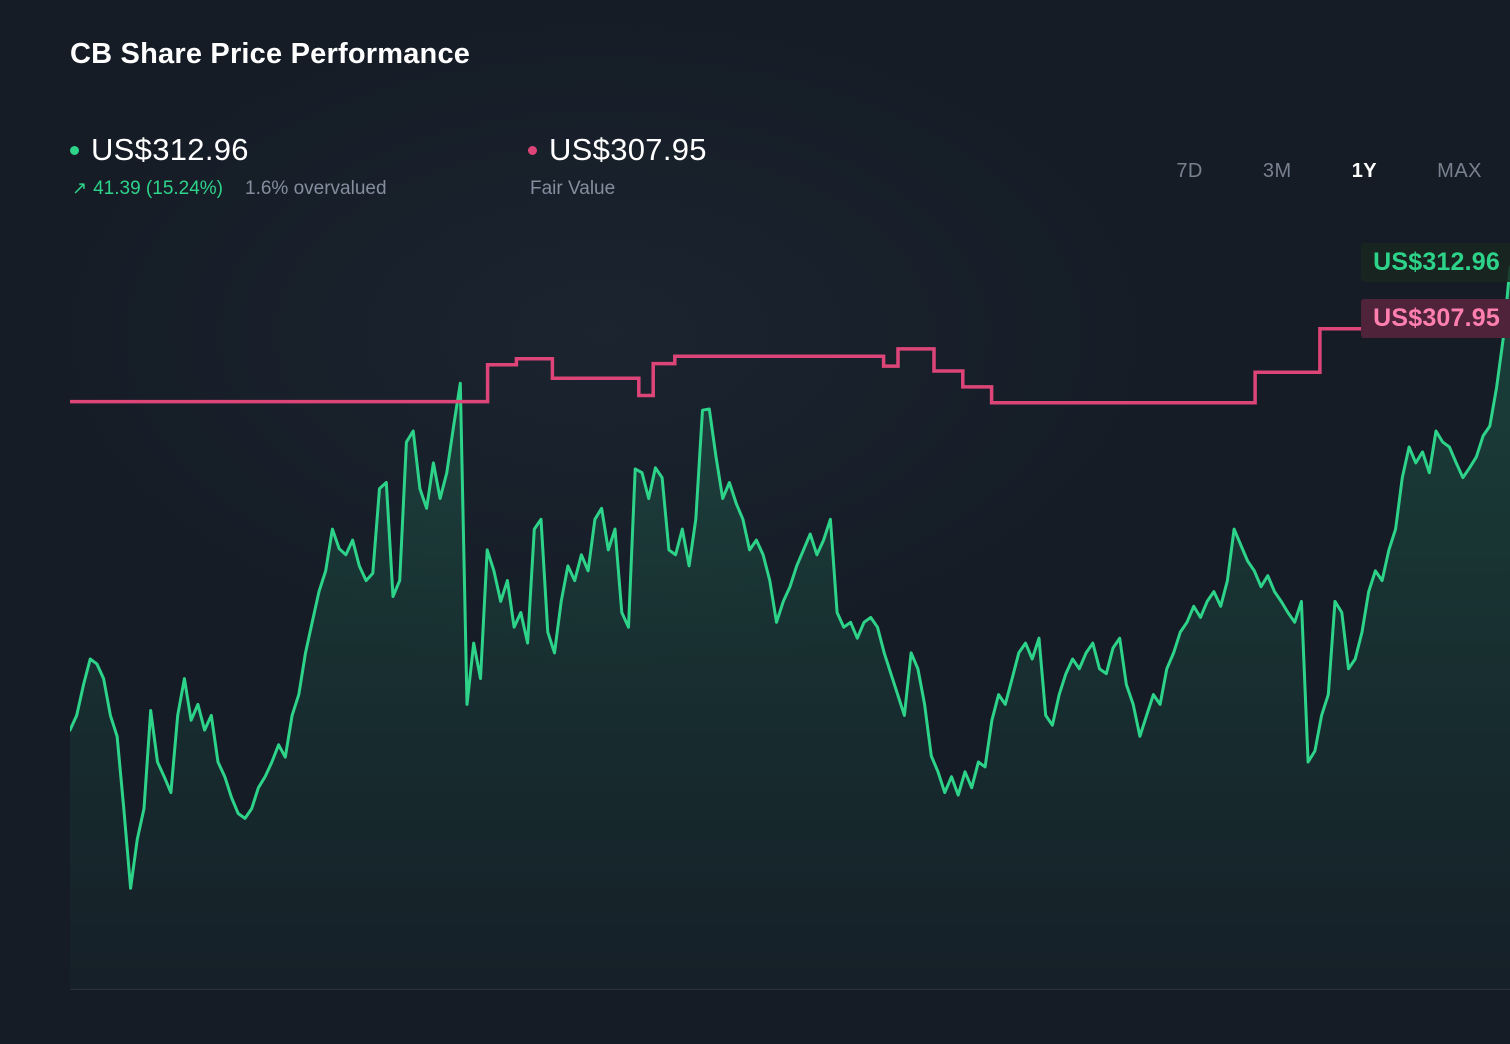  I want to click on overvalued-label: 1.6% overvalued, so click(316, 188).